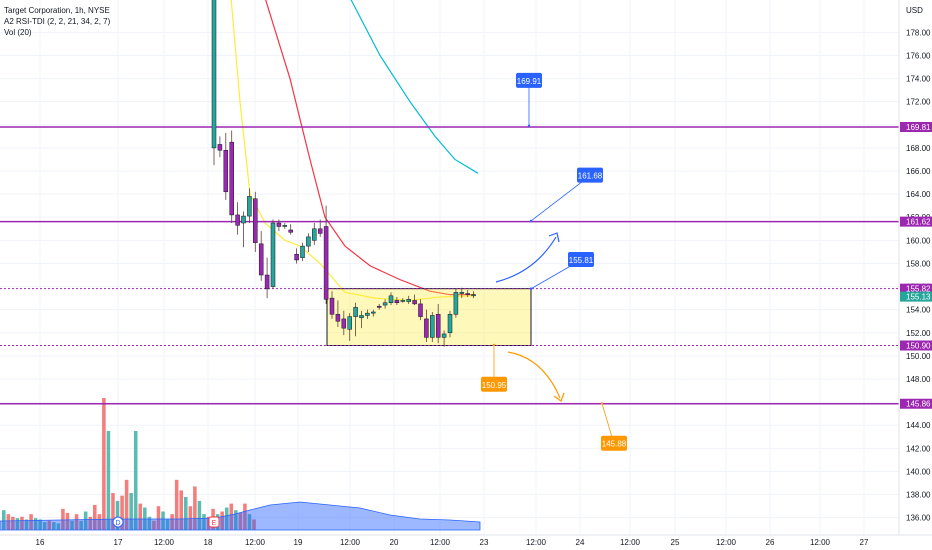  What do you see at coordinates (580, 542) in the screenshot?
I see `time-tick-label: 24` at bounding box center [580, 542].